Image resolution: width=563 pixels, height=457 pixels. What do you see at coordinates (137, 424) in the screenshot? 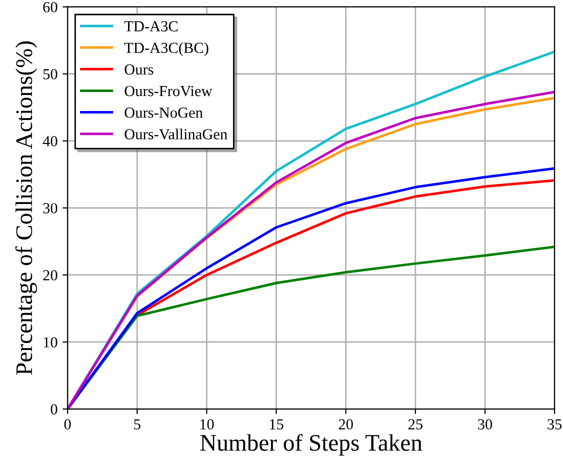
I see `x-tick-label: 5` at bounding box center [137, 424].